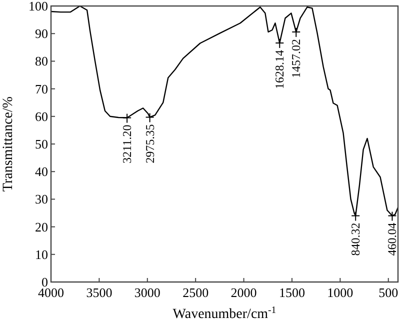 This screenshot has height=328, width=400. I want to click on y-tick-label: 60, so click(41, 116).